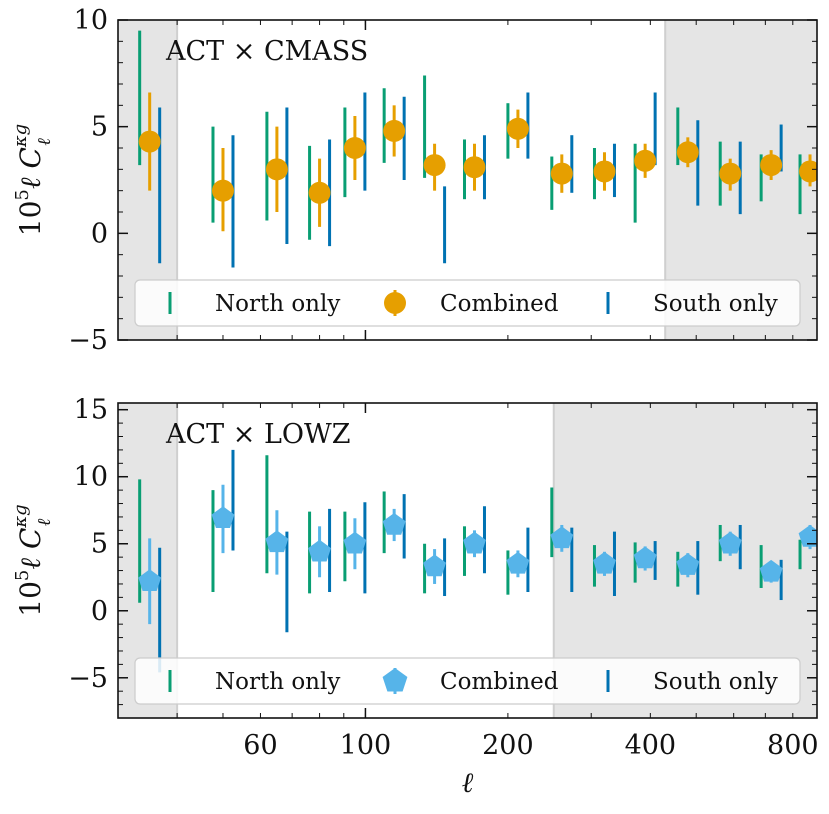 The width and height of the screenshot is (829, 814). Describe the element at coordinates (91, 410) in the screenshot. I see `y-tick-label: 15` at that location.